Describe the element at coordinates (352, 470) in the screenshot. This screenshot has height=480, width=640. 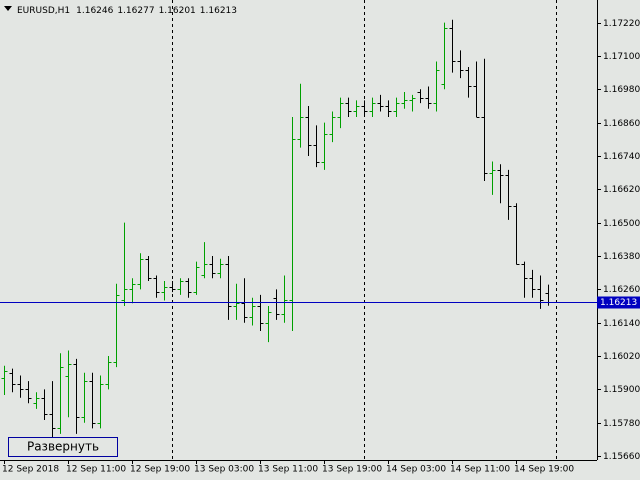
I see `x-tick-label: 13 Sep 19:00` at that location.